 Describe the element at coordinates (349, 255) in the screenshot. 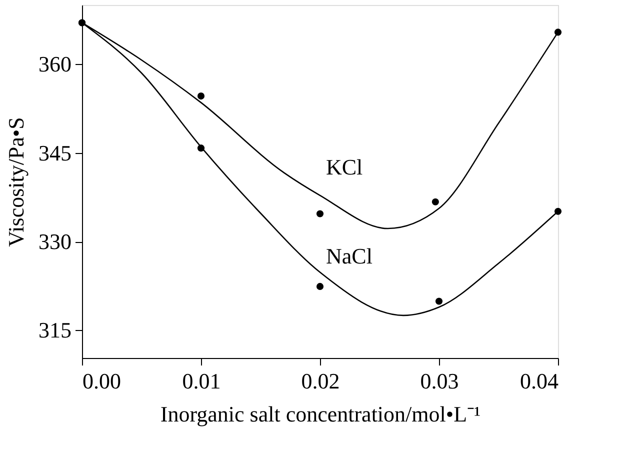

I see `series-label: NaCl` at that location.